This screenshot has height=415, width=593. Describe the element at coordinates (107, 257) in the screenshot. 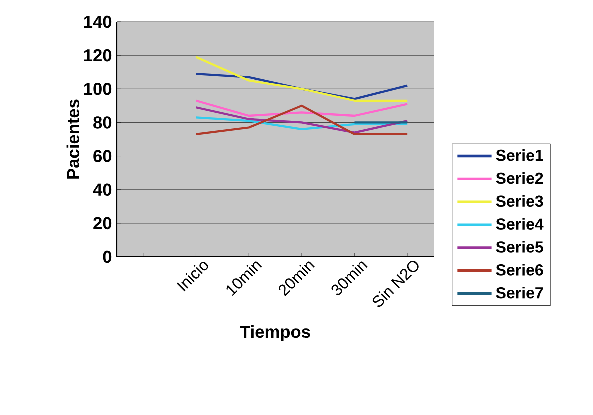

I see `y-tick-label: 0` at that location.